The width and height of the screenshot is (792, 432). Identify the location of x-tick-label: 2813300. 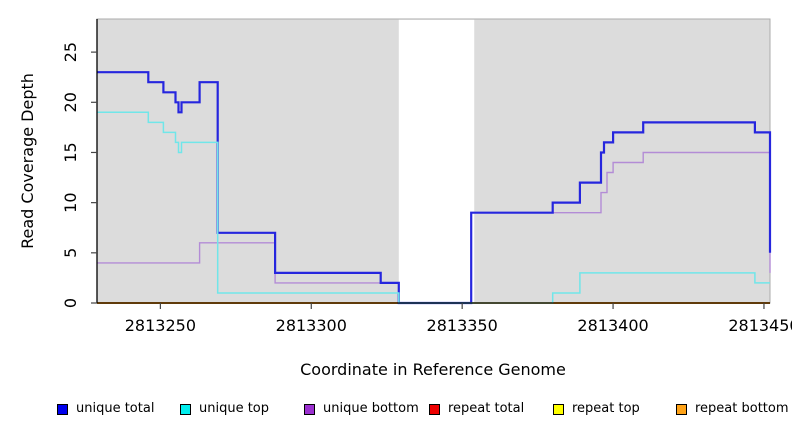
(311, 325).